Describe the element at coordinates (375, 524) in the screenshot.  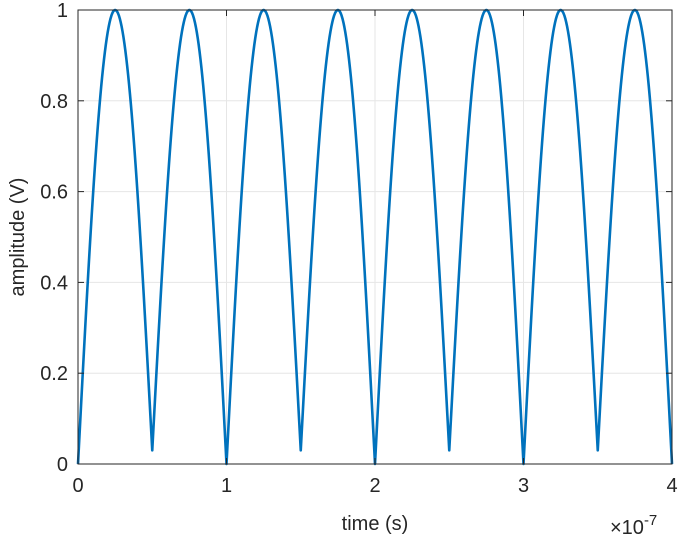
I see `x-axis-label: time (s)` at that location.